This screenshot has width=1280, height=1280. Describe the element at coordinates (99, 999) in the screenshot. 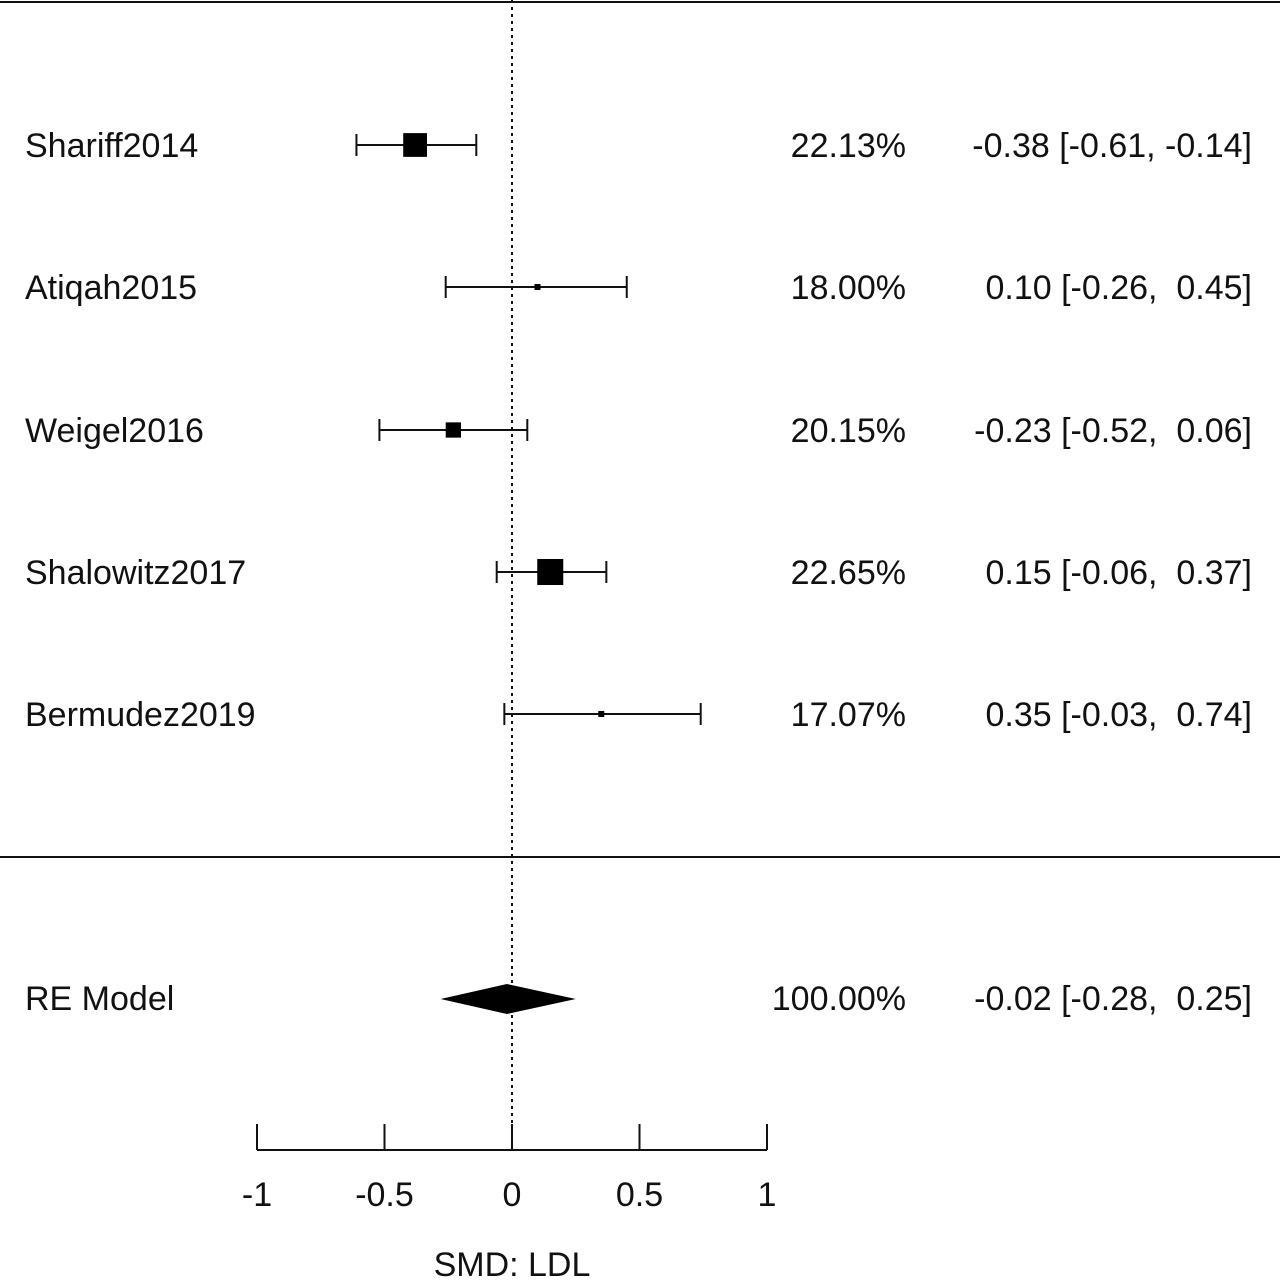

I see `summary-label: RE Model` at that location.